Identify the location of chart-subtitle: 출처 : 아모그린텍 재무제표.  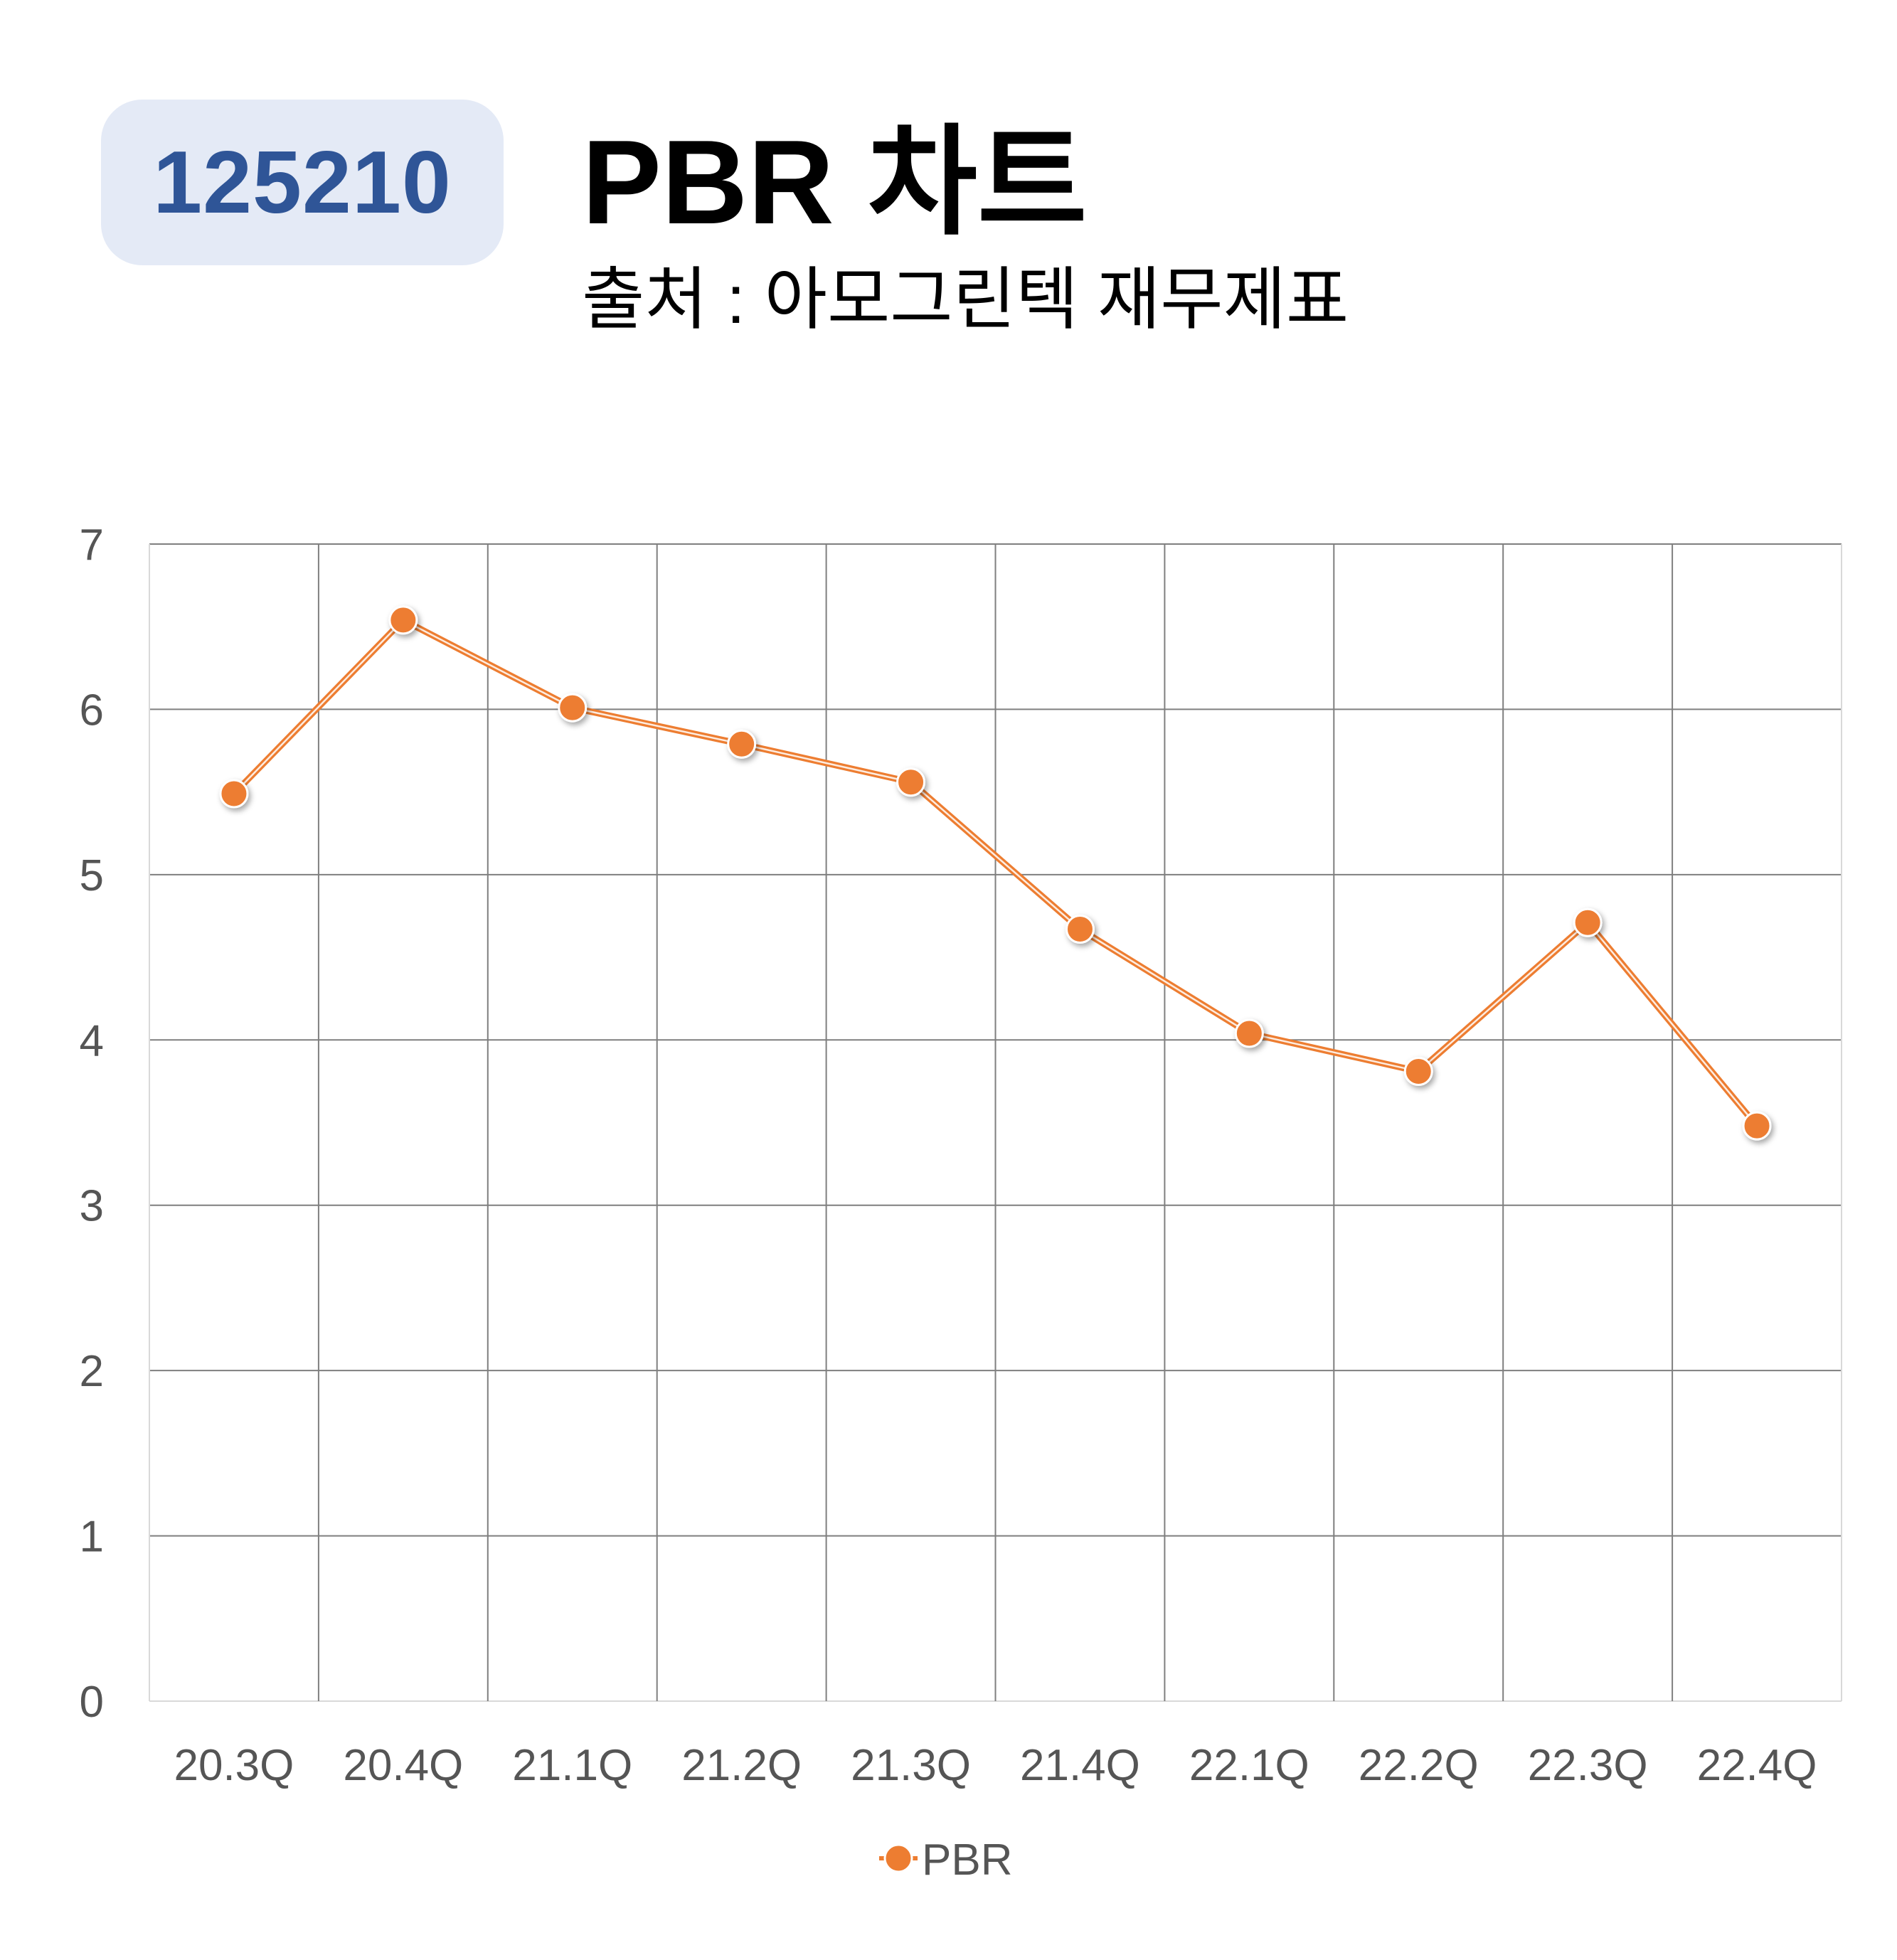
(965, 300).